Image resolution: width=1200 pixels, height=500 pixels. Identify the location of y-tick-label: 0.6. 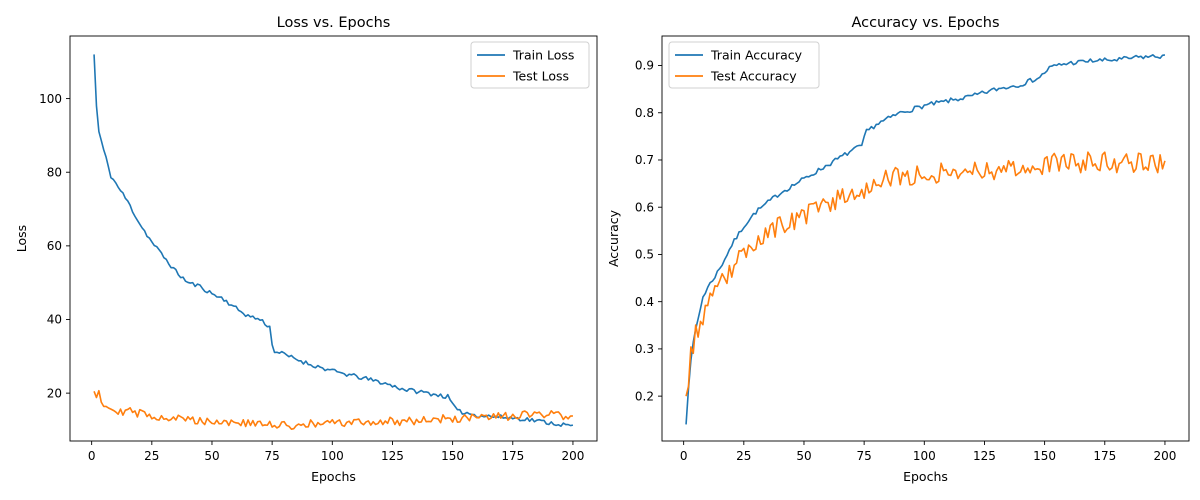
(644, 207).